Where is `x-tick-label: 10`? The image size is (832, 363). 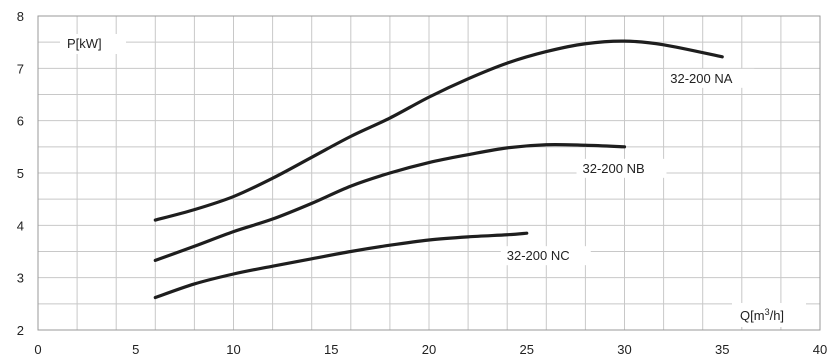
x-tick-label: 10 is located at coordinates (233, 349).